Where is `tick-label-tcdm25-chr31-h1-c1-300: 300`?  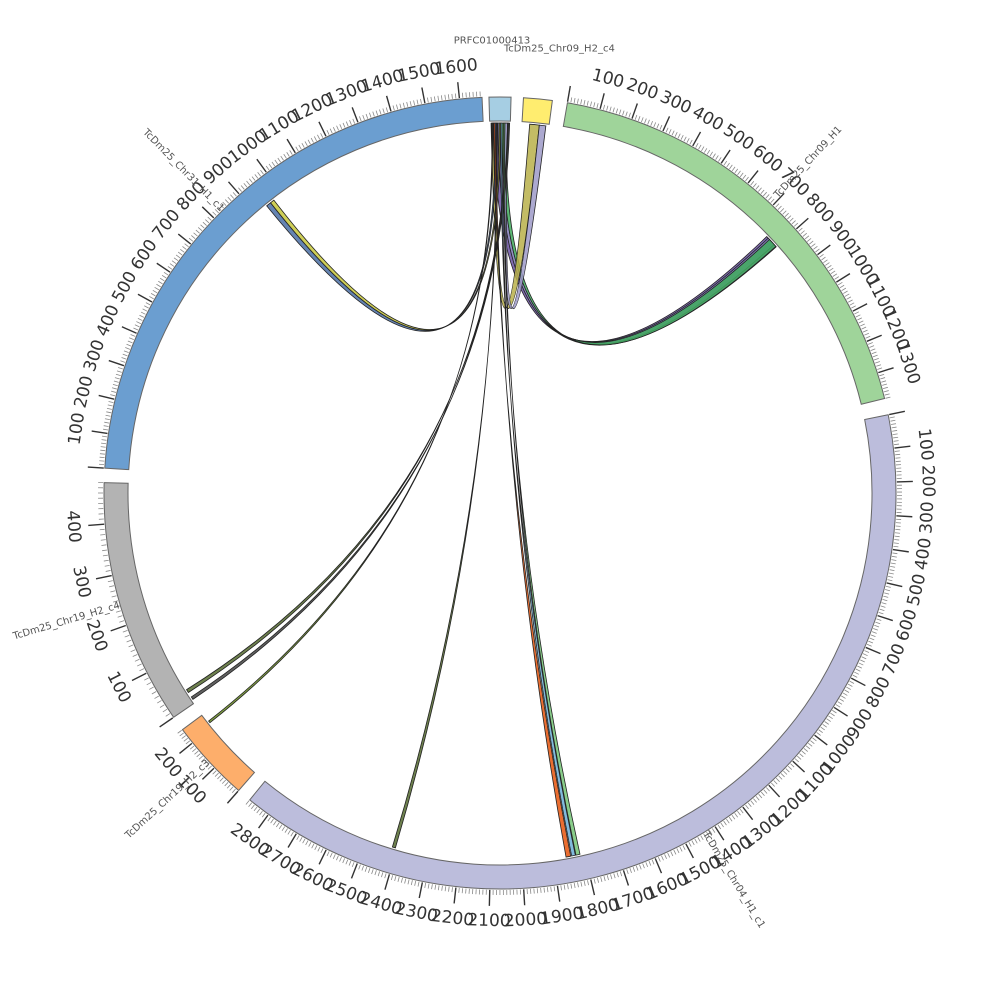
tick-label-tcdm25-chr31-h1-c1-300: 300 is located at coordinates (94, 355).